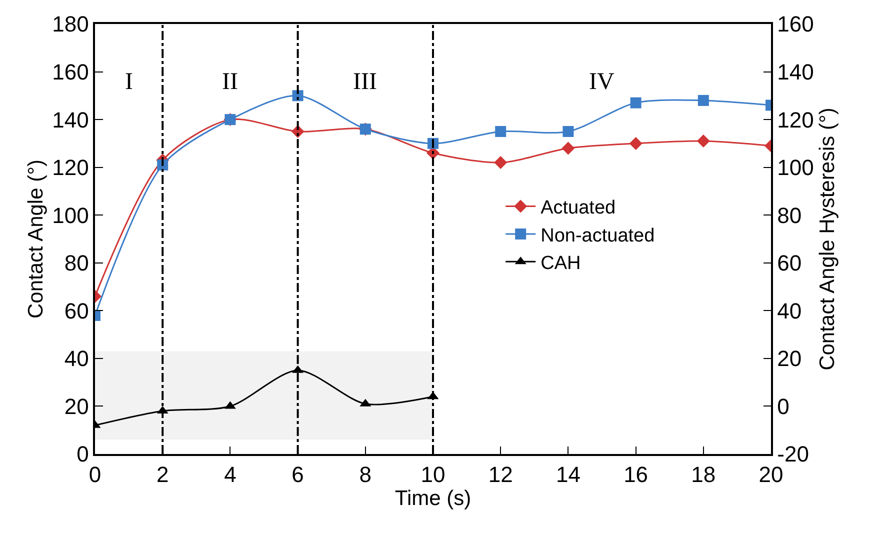 The height and width of the screenshot is (536, 881). What do you see at coordinates (789, 359) in the screenshot?
I see `y2-tick-label: 20` at bounding box center [789, 359].